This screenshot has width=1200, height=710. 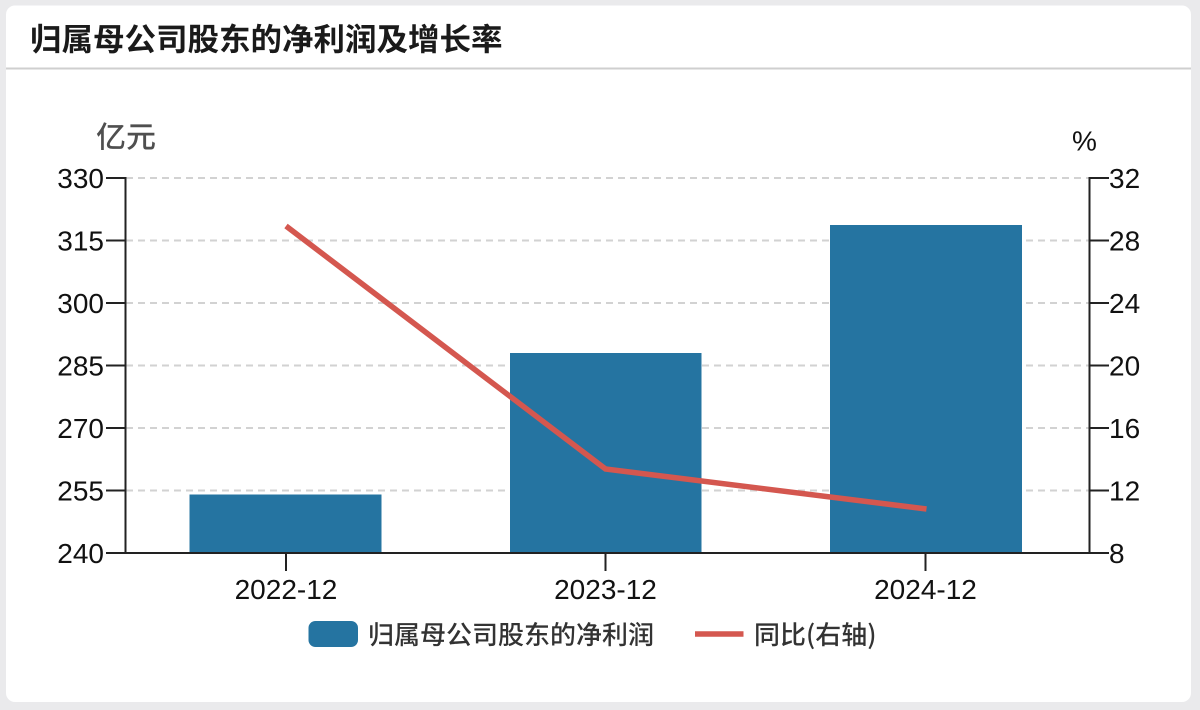 I want to click on svg-text: 28, so click(x=1124, y=241).